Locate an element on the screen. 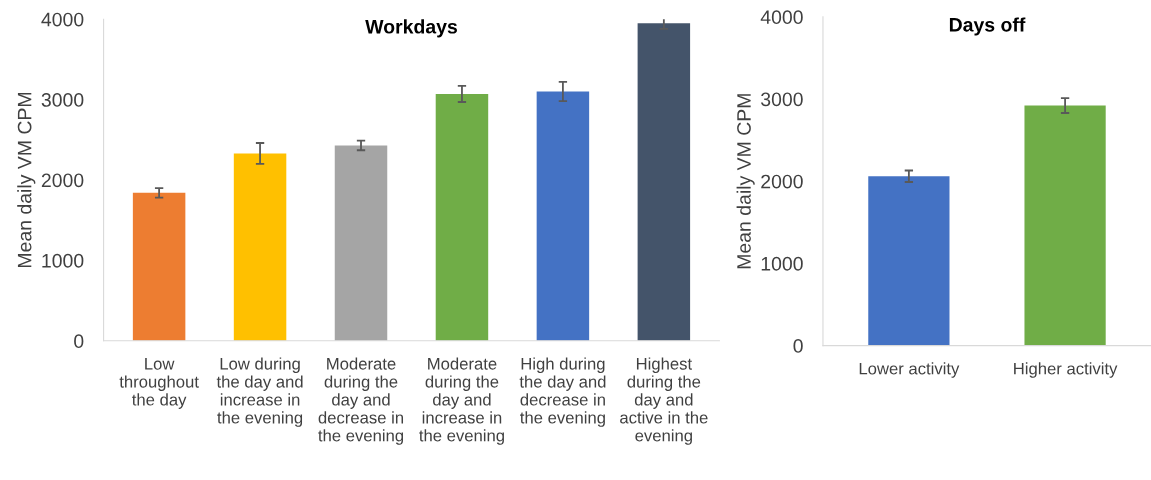  x-tick-label: Lower activity is located at coordinates (909, 370).